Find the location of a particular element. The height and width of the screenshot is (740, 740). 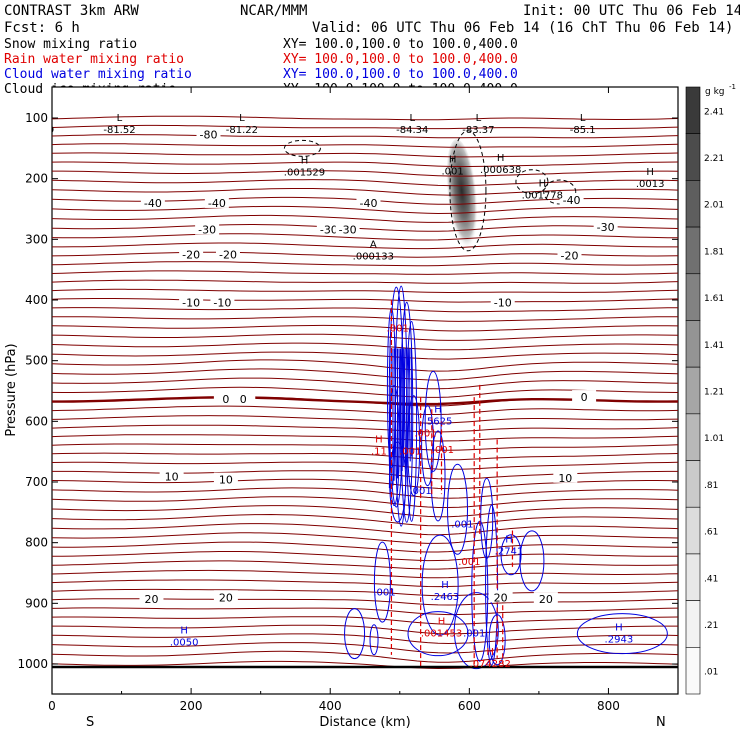

cloud-water-extremum-value: .2741 is located at coordinates (509, 552).